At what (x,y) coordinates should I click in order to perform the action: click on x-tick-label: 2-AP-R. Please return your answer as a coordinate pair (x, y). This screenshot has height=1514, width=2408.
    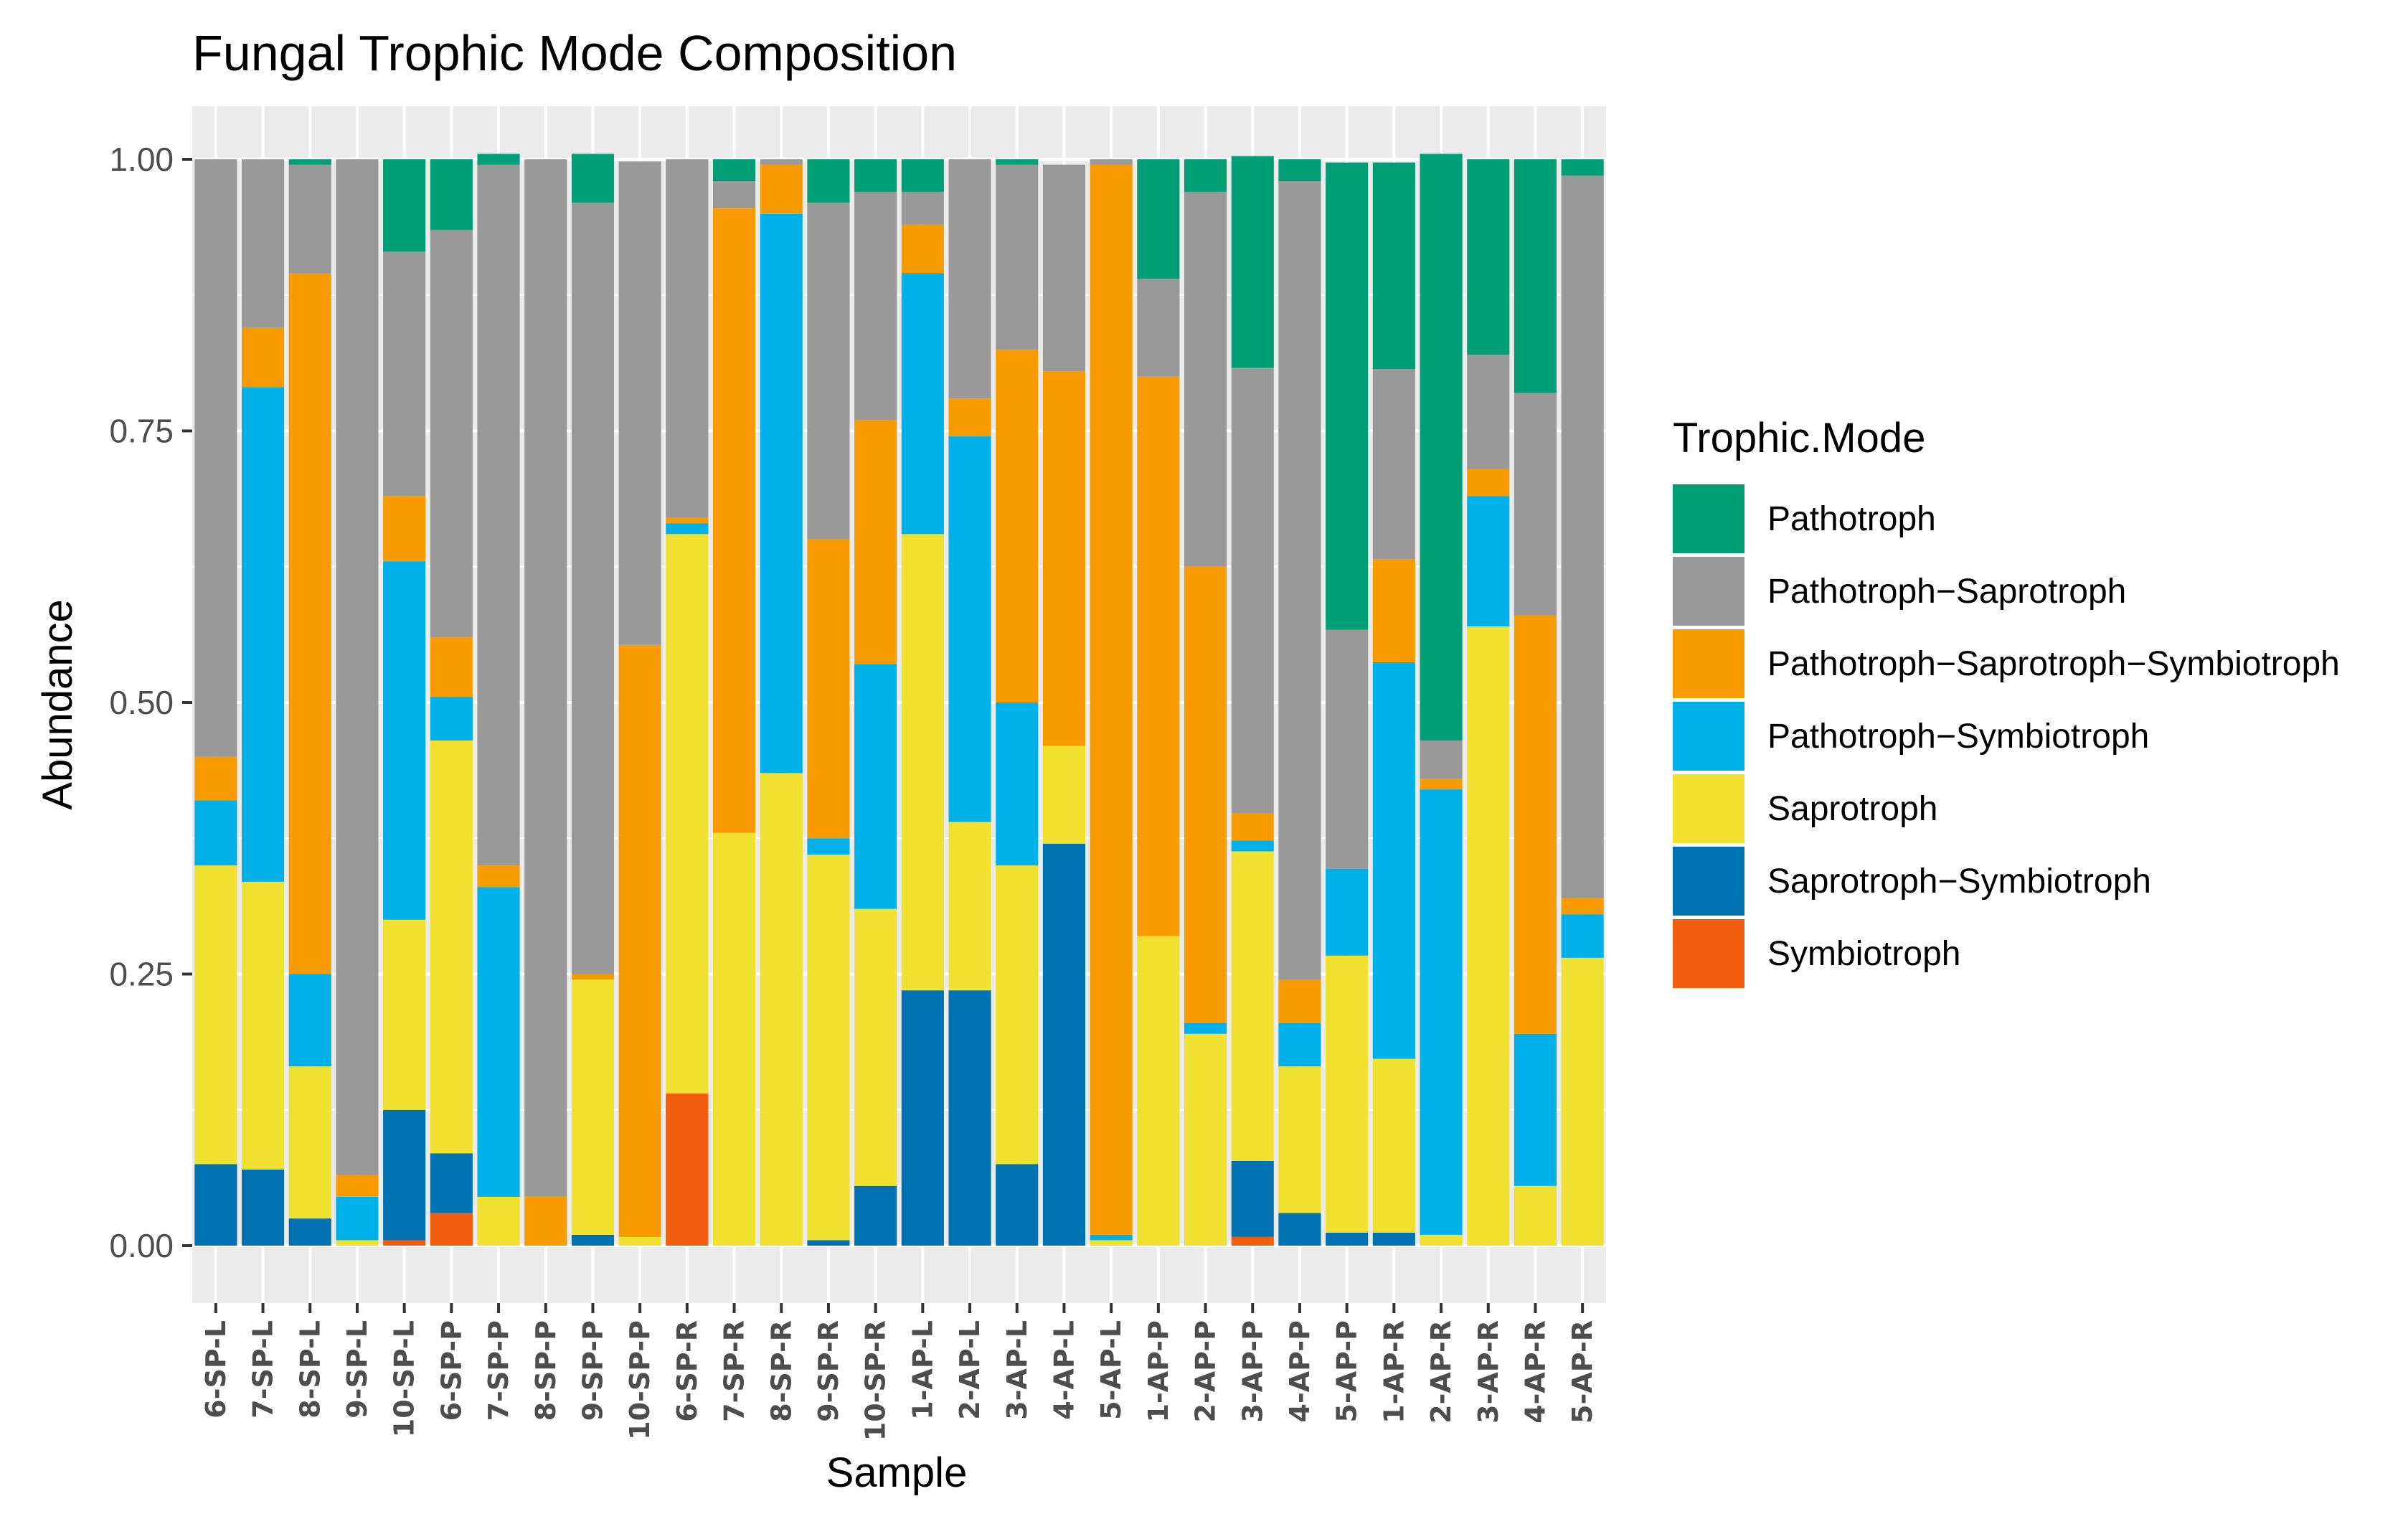
    Looking at the image, I should click on (1441, 1372).